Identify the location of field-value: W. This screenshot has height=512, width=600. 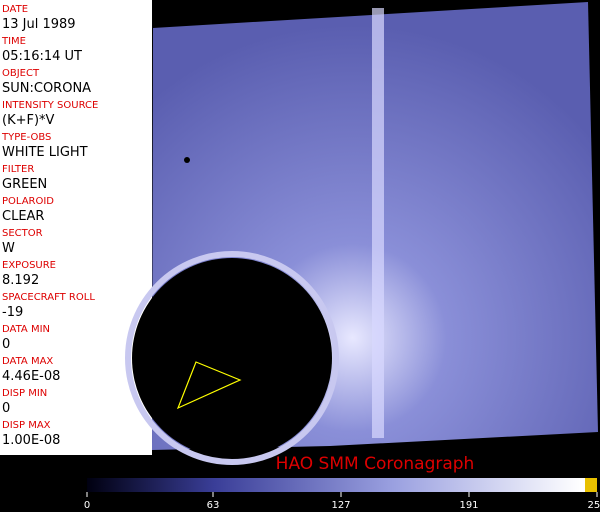
(8, 248).